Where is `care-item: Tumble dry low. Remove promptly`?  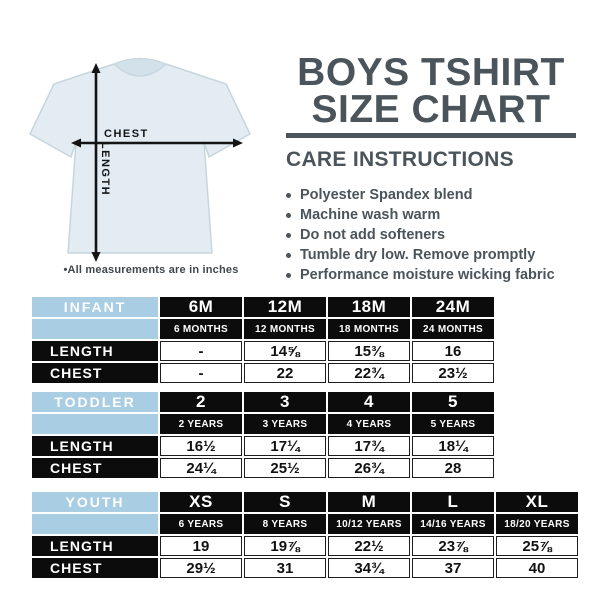 care-item: Tumble dry low. Remove promptly is located at coordinates (431, 255).